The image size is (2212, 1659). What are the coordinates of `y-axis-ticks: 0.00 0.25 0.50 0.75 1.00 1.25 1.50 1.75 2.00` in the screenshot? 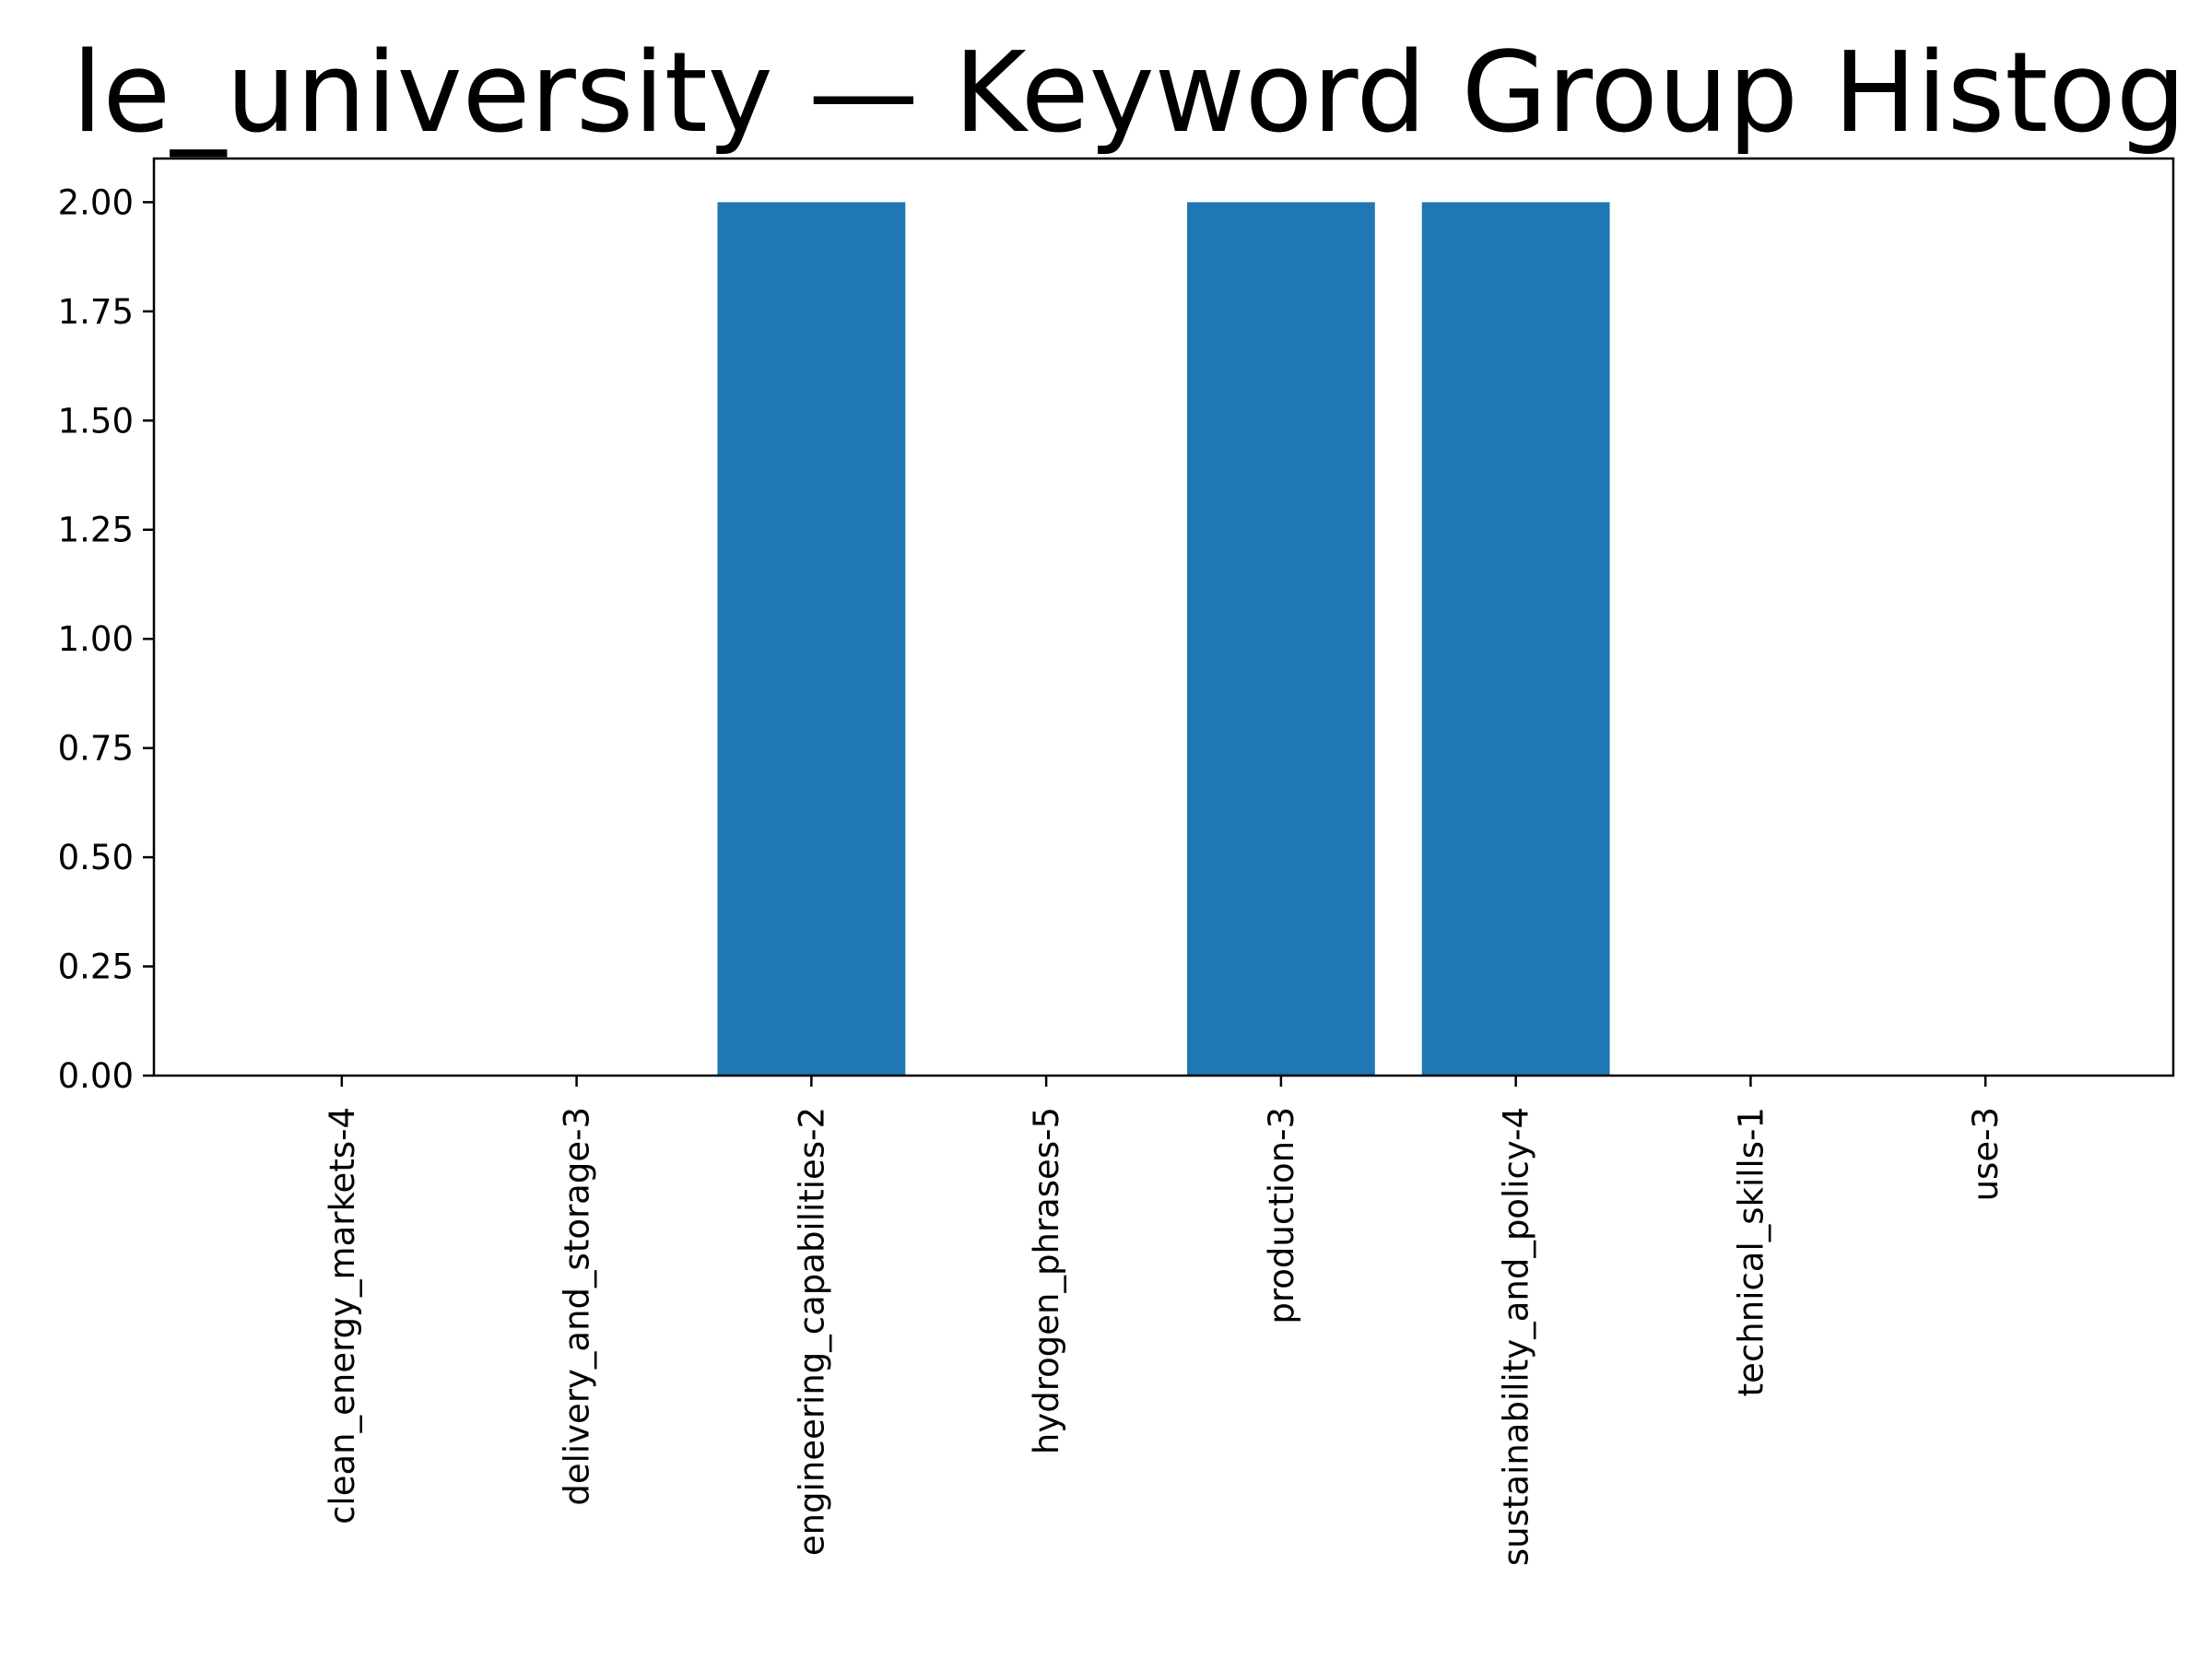 It's located at (106, 639).